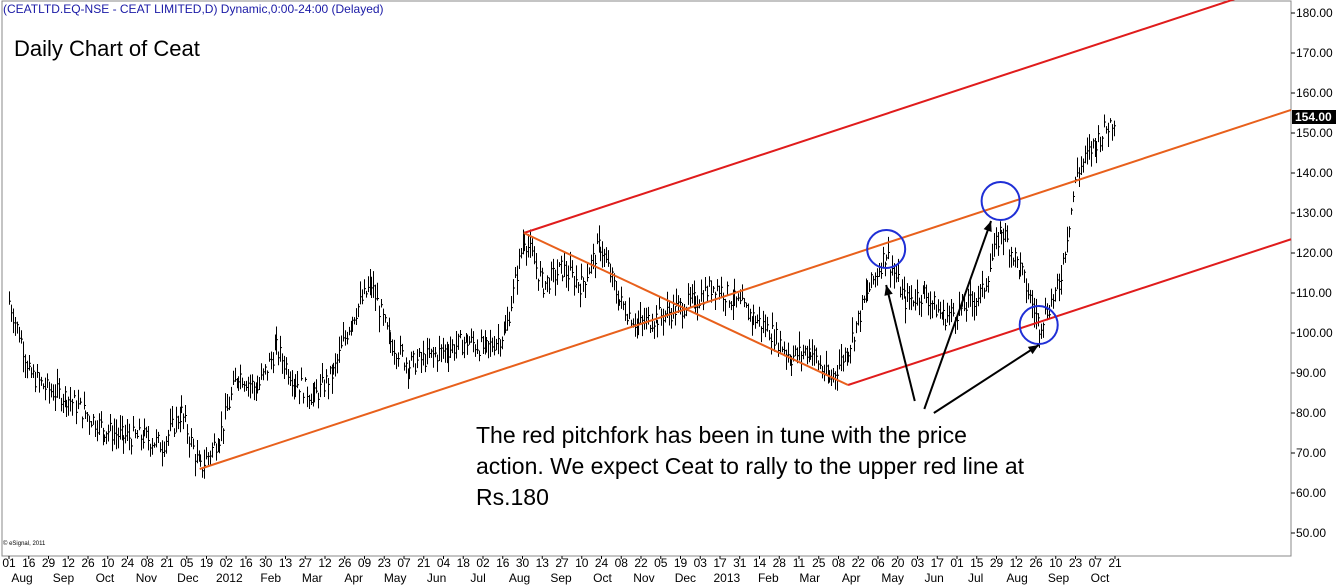 The image size is (1340, 588). What do you see at coordinates (1069, 312) in the screenshot?
I see `pitchfork-lower-line` at bounding box center [1069, 312].